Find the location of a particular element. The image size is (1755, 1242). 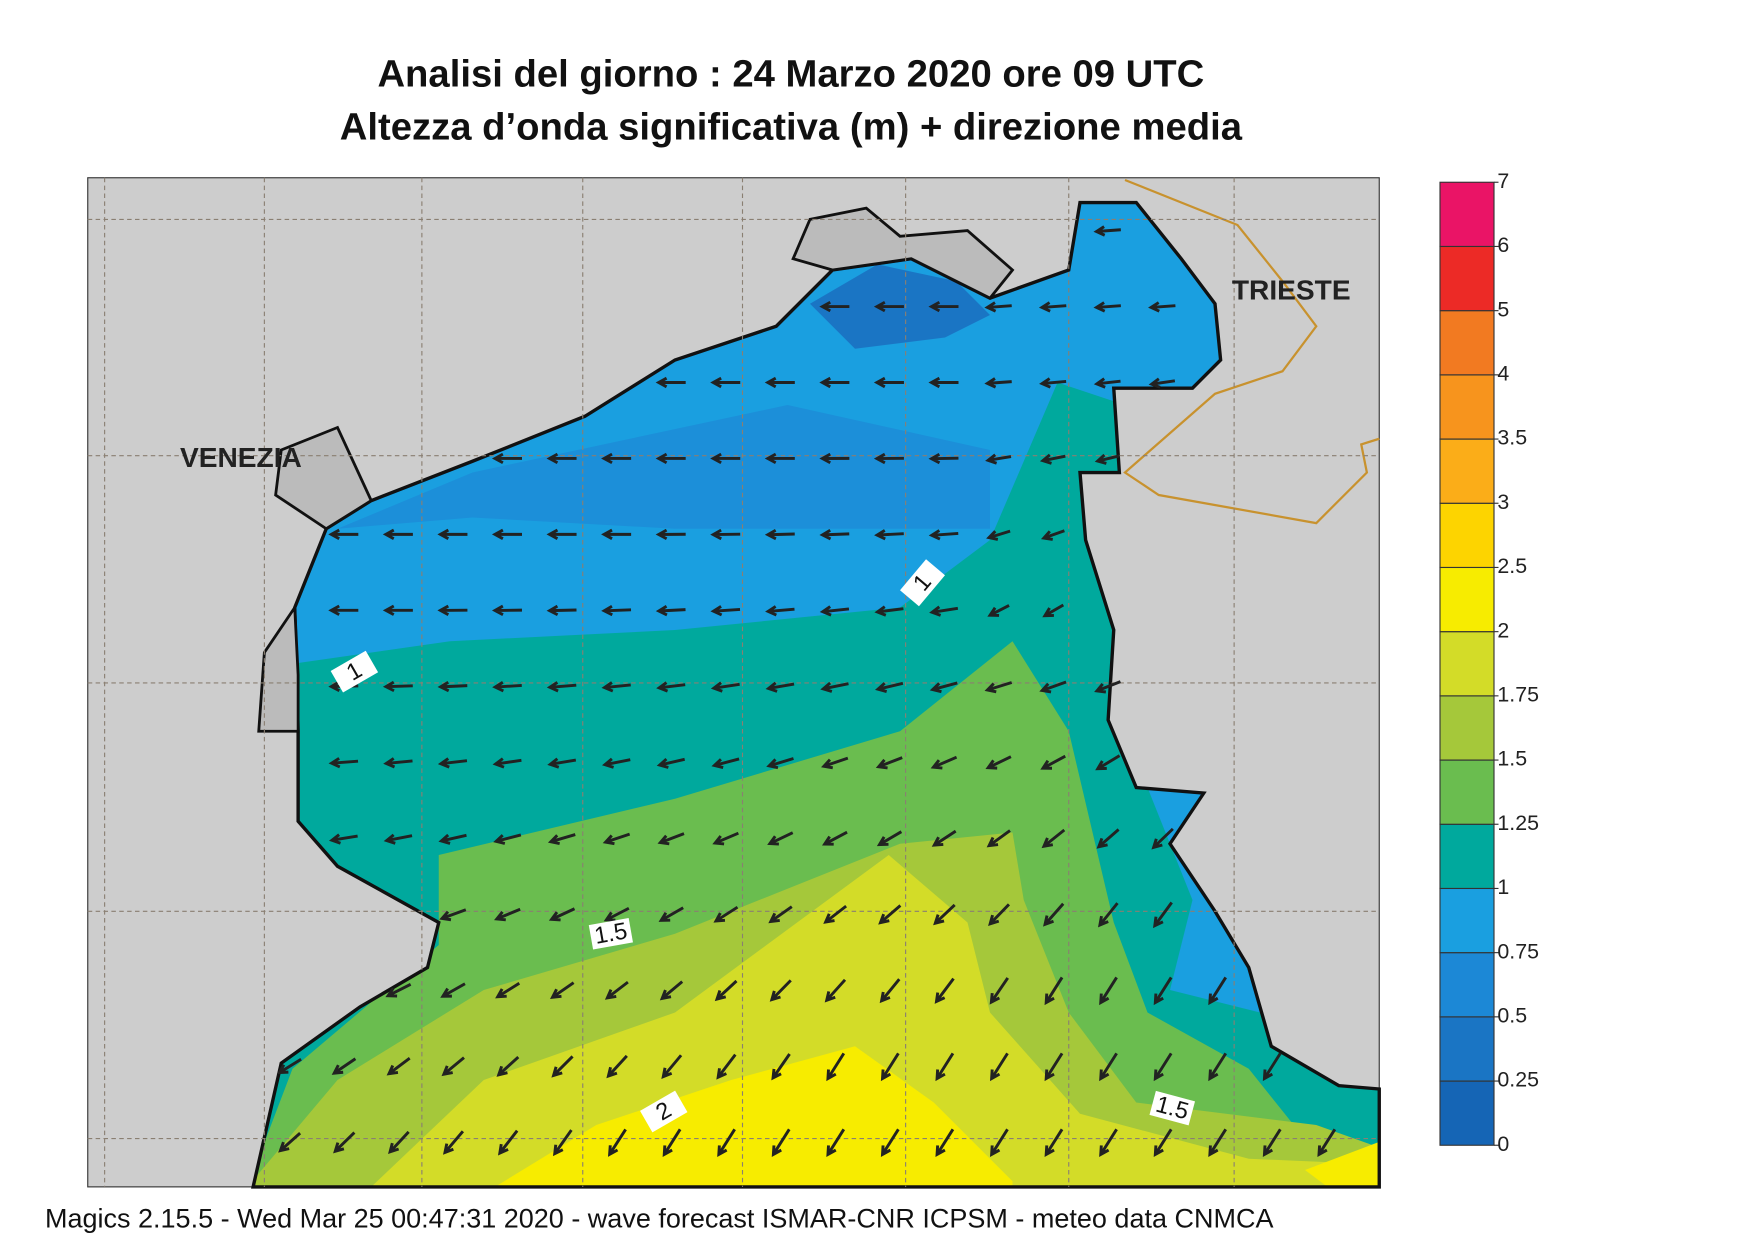

zone is located at coordinates (663, 467).